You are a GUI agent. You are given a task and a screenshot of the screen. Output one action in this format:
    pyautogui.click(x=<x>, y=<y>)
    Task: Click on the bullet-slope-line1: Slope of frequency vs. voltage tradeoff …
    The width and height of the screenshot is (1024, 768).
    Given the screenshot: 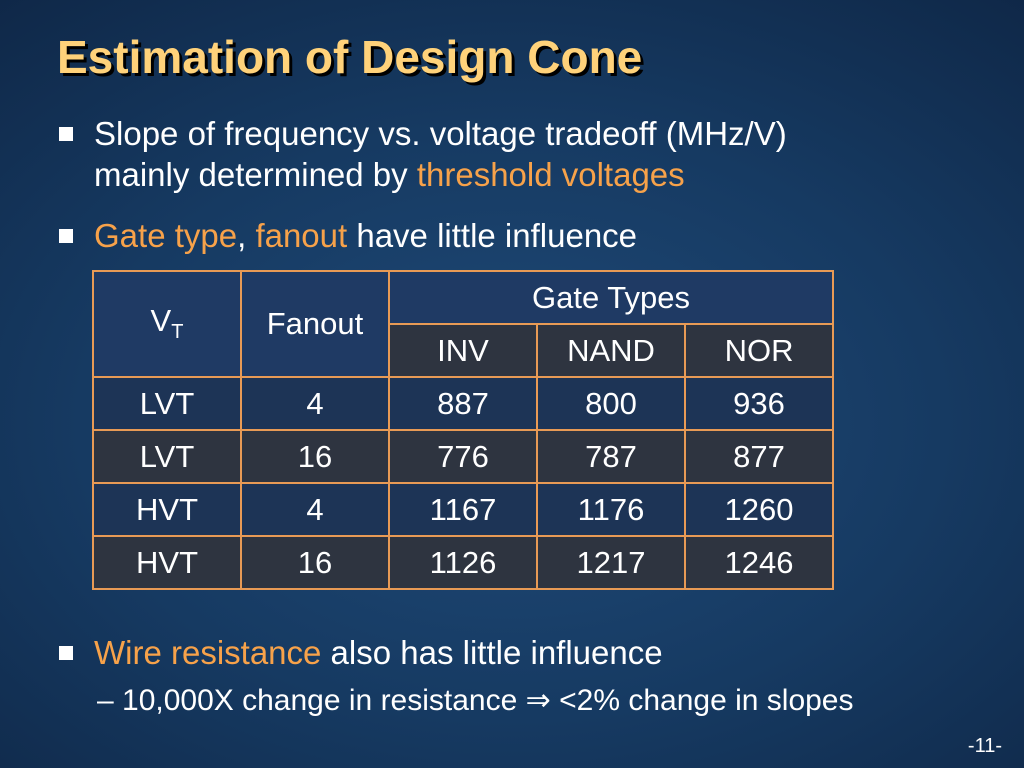 What is the action you would take?
    pyautogui.click(x=440, y=133)
    